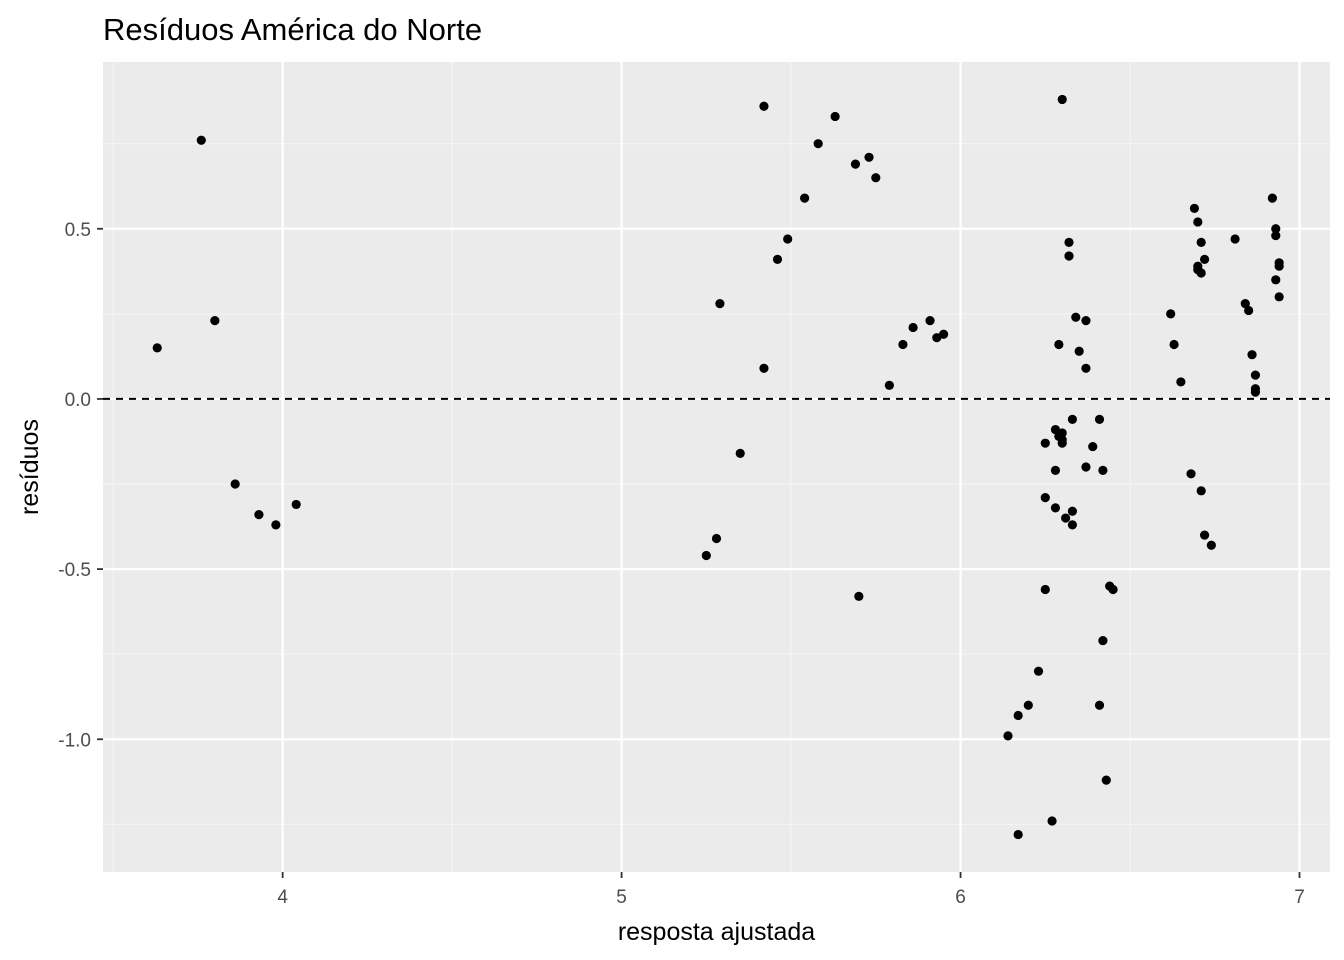  What do you see at coordinates (293, 29) in the screenshot?
I see `chart-title: Resíduos América do Norte` at bounding box center [293, 29].